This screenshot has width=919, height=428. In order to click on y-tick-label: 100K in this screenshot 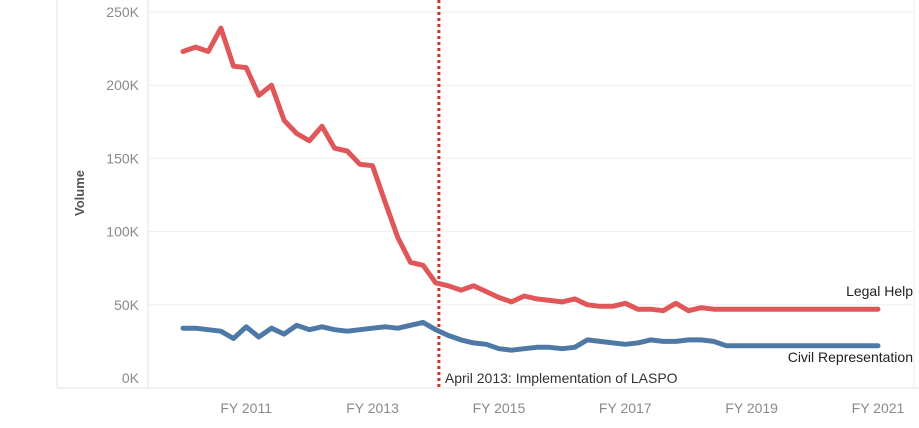, I will do `click(122, 232)`.